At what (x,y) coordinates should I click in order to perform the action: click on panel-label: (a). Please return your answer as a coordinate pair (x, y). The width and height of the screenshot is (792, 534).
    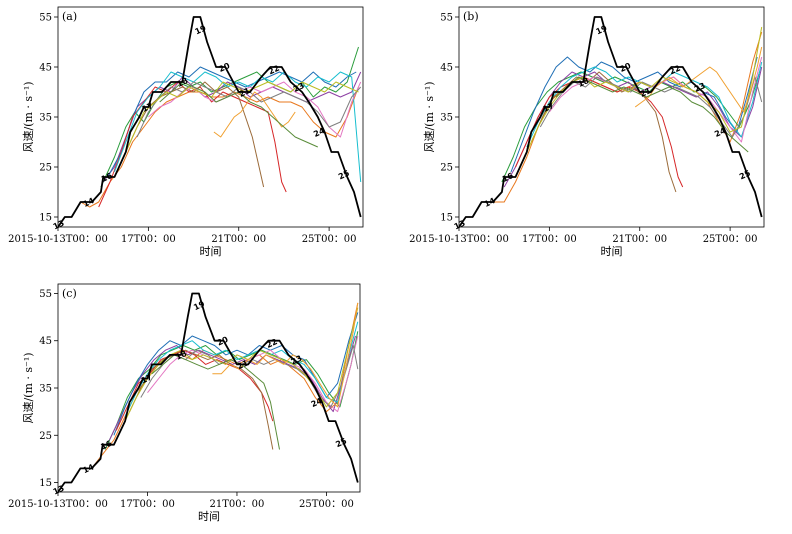
    Looking at the image, I should click on (69, 16).